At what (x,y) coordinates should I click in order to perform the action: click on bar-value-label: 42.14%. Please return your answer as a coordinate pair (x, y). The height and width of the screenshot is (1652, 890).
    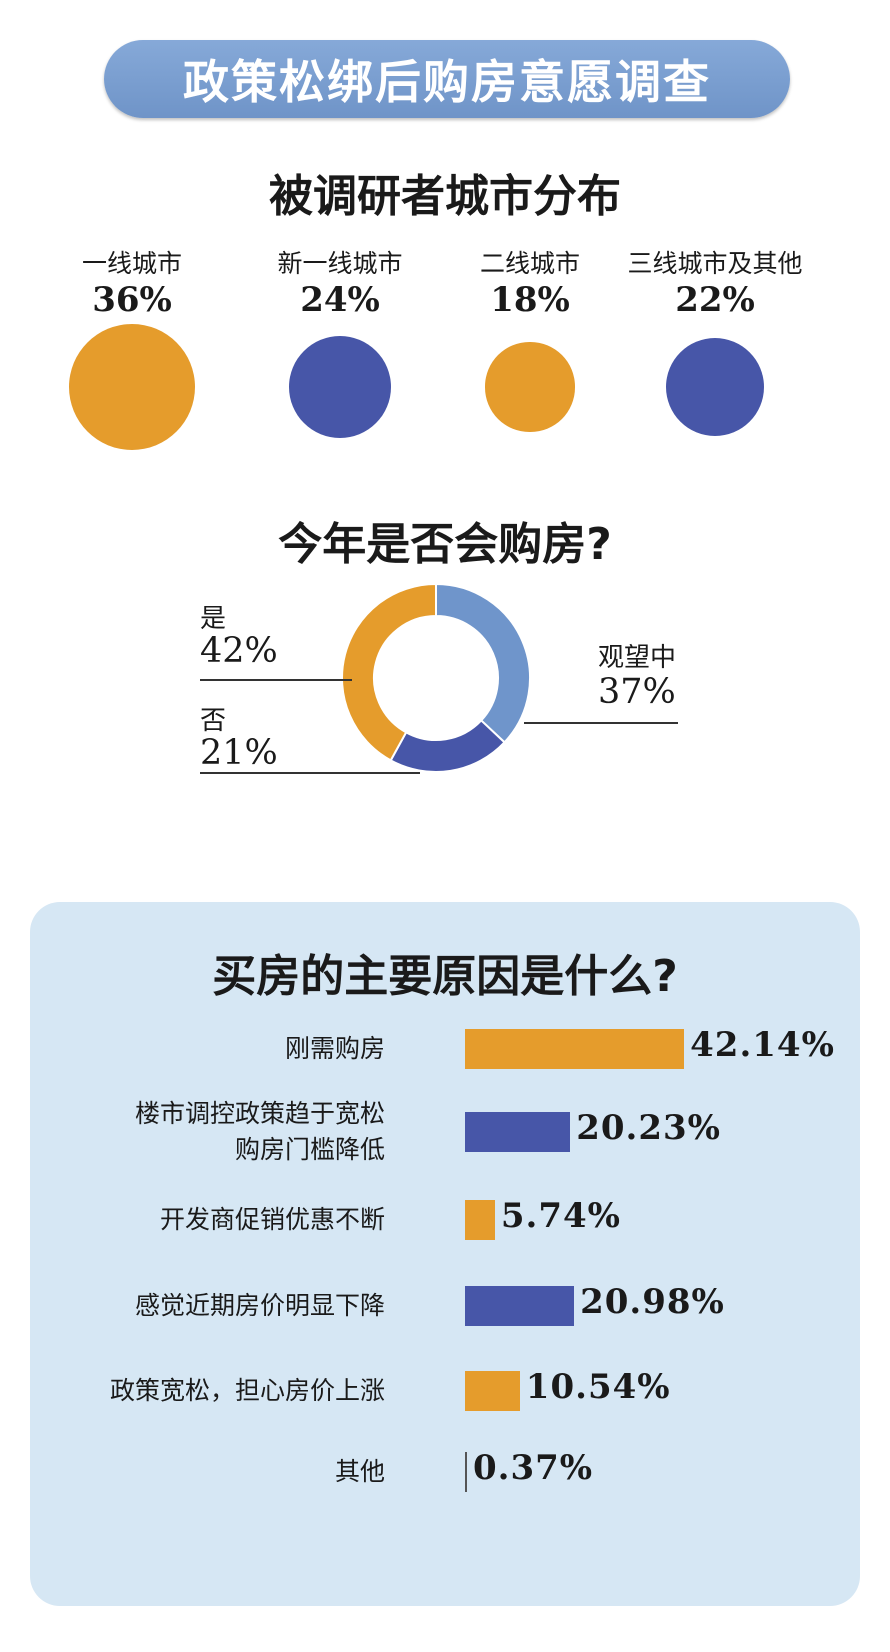
    Looking at the image, I should click on (762, 1045).